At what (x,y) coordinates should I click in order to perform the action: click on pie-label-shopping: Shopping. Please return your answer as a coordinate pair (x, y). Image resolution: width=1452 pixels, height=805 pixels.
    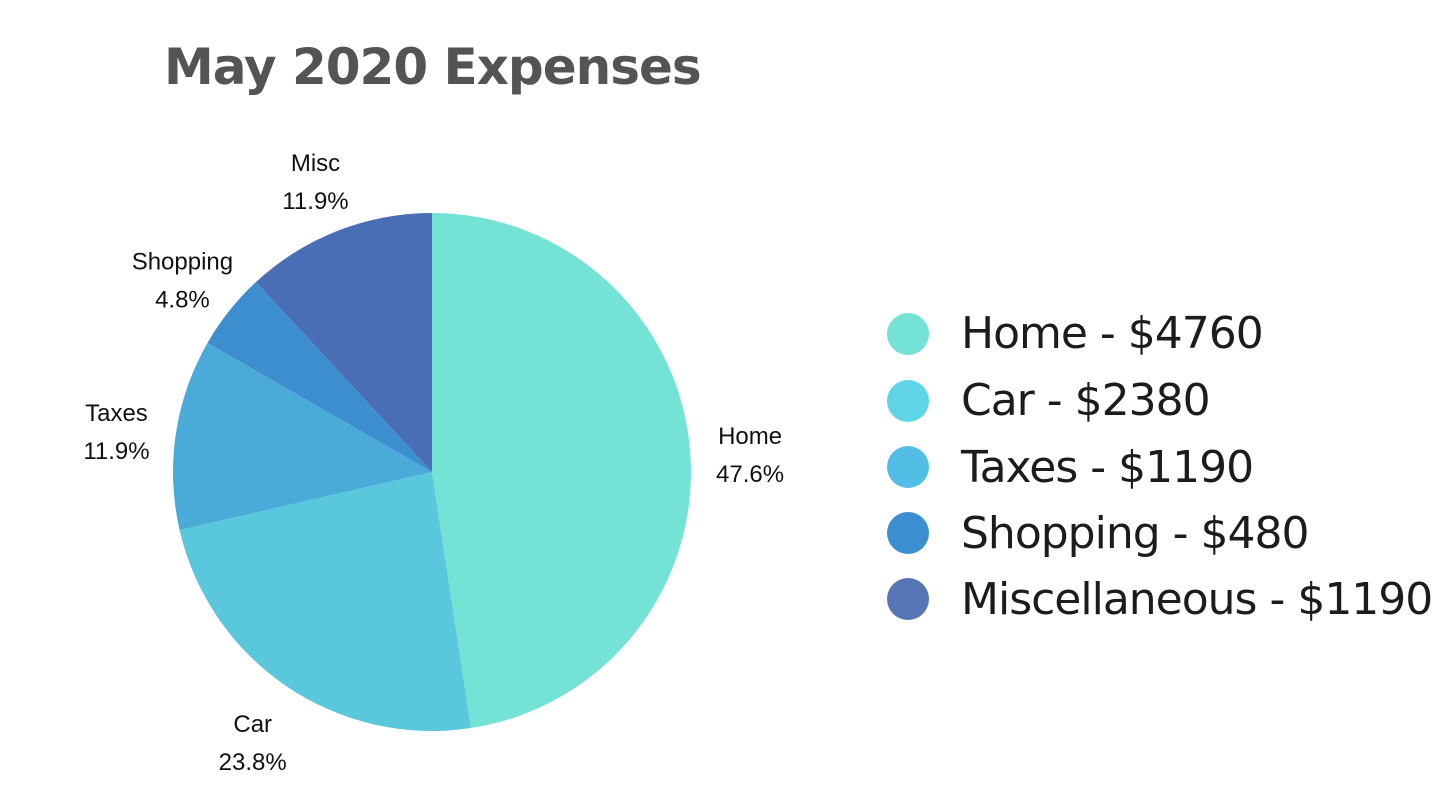
    Looking at the image, I should click on (182, 261).